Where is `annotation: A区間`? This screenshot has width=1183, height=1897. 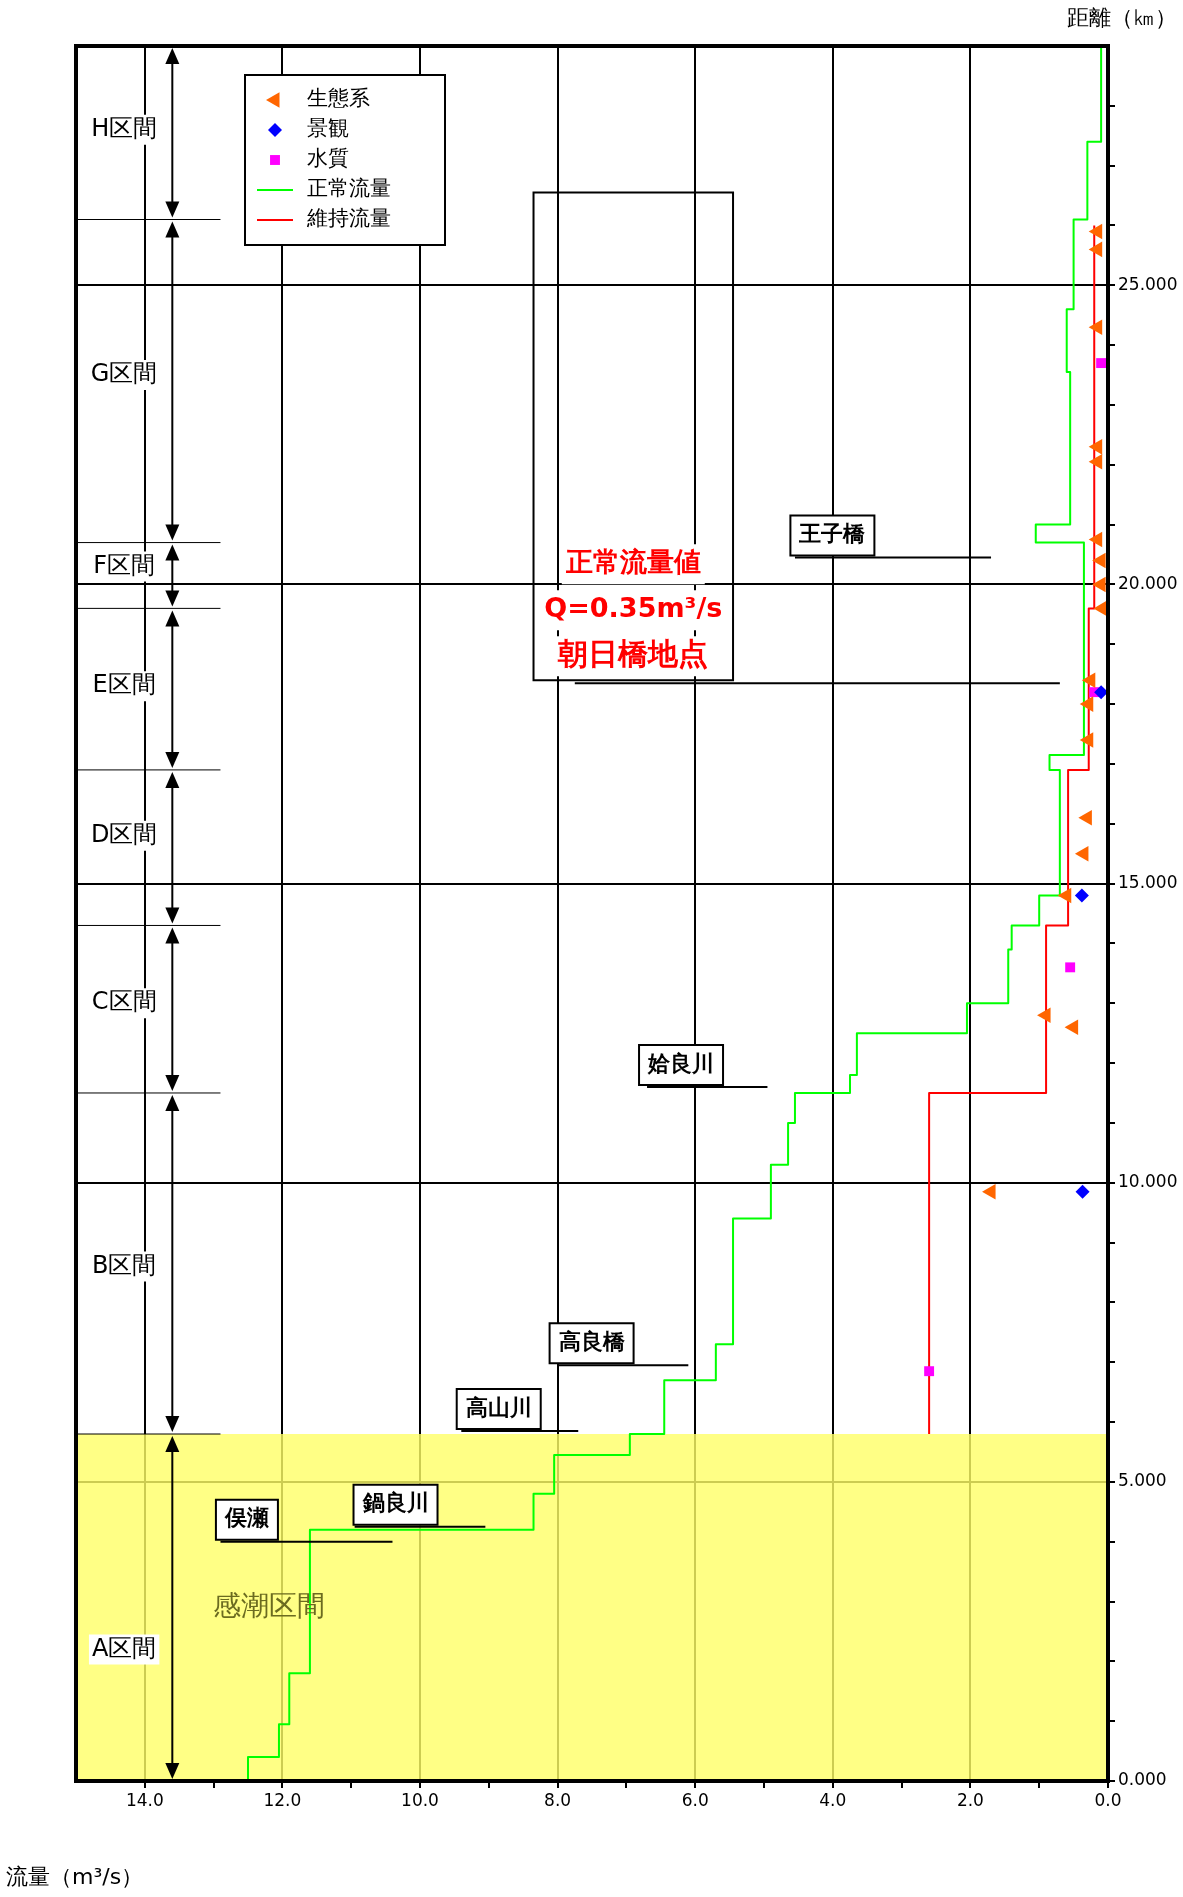
annotation: A区間 is located at coordinates (124, 1647).